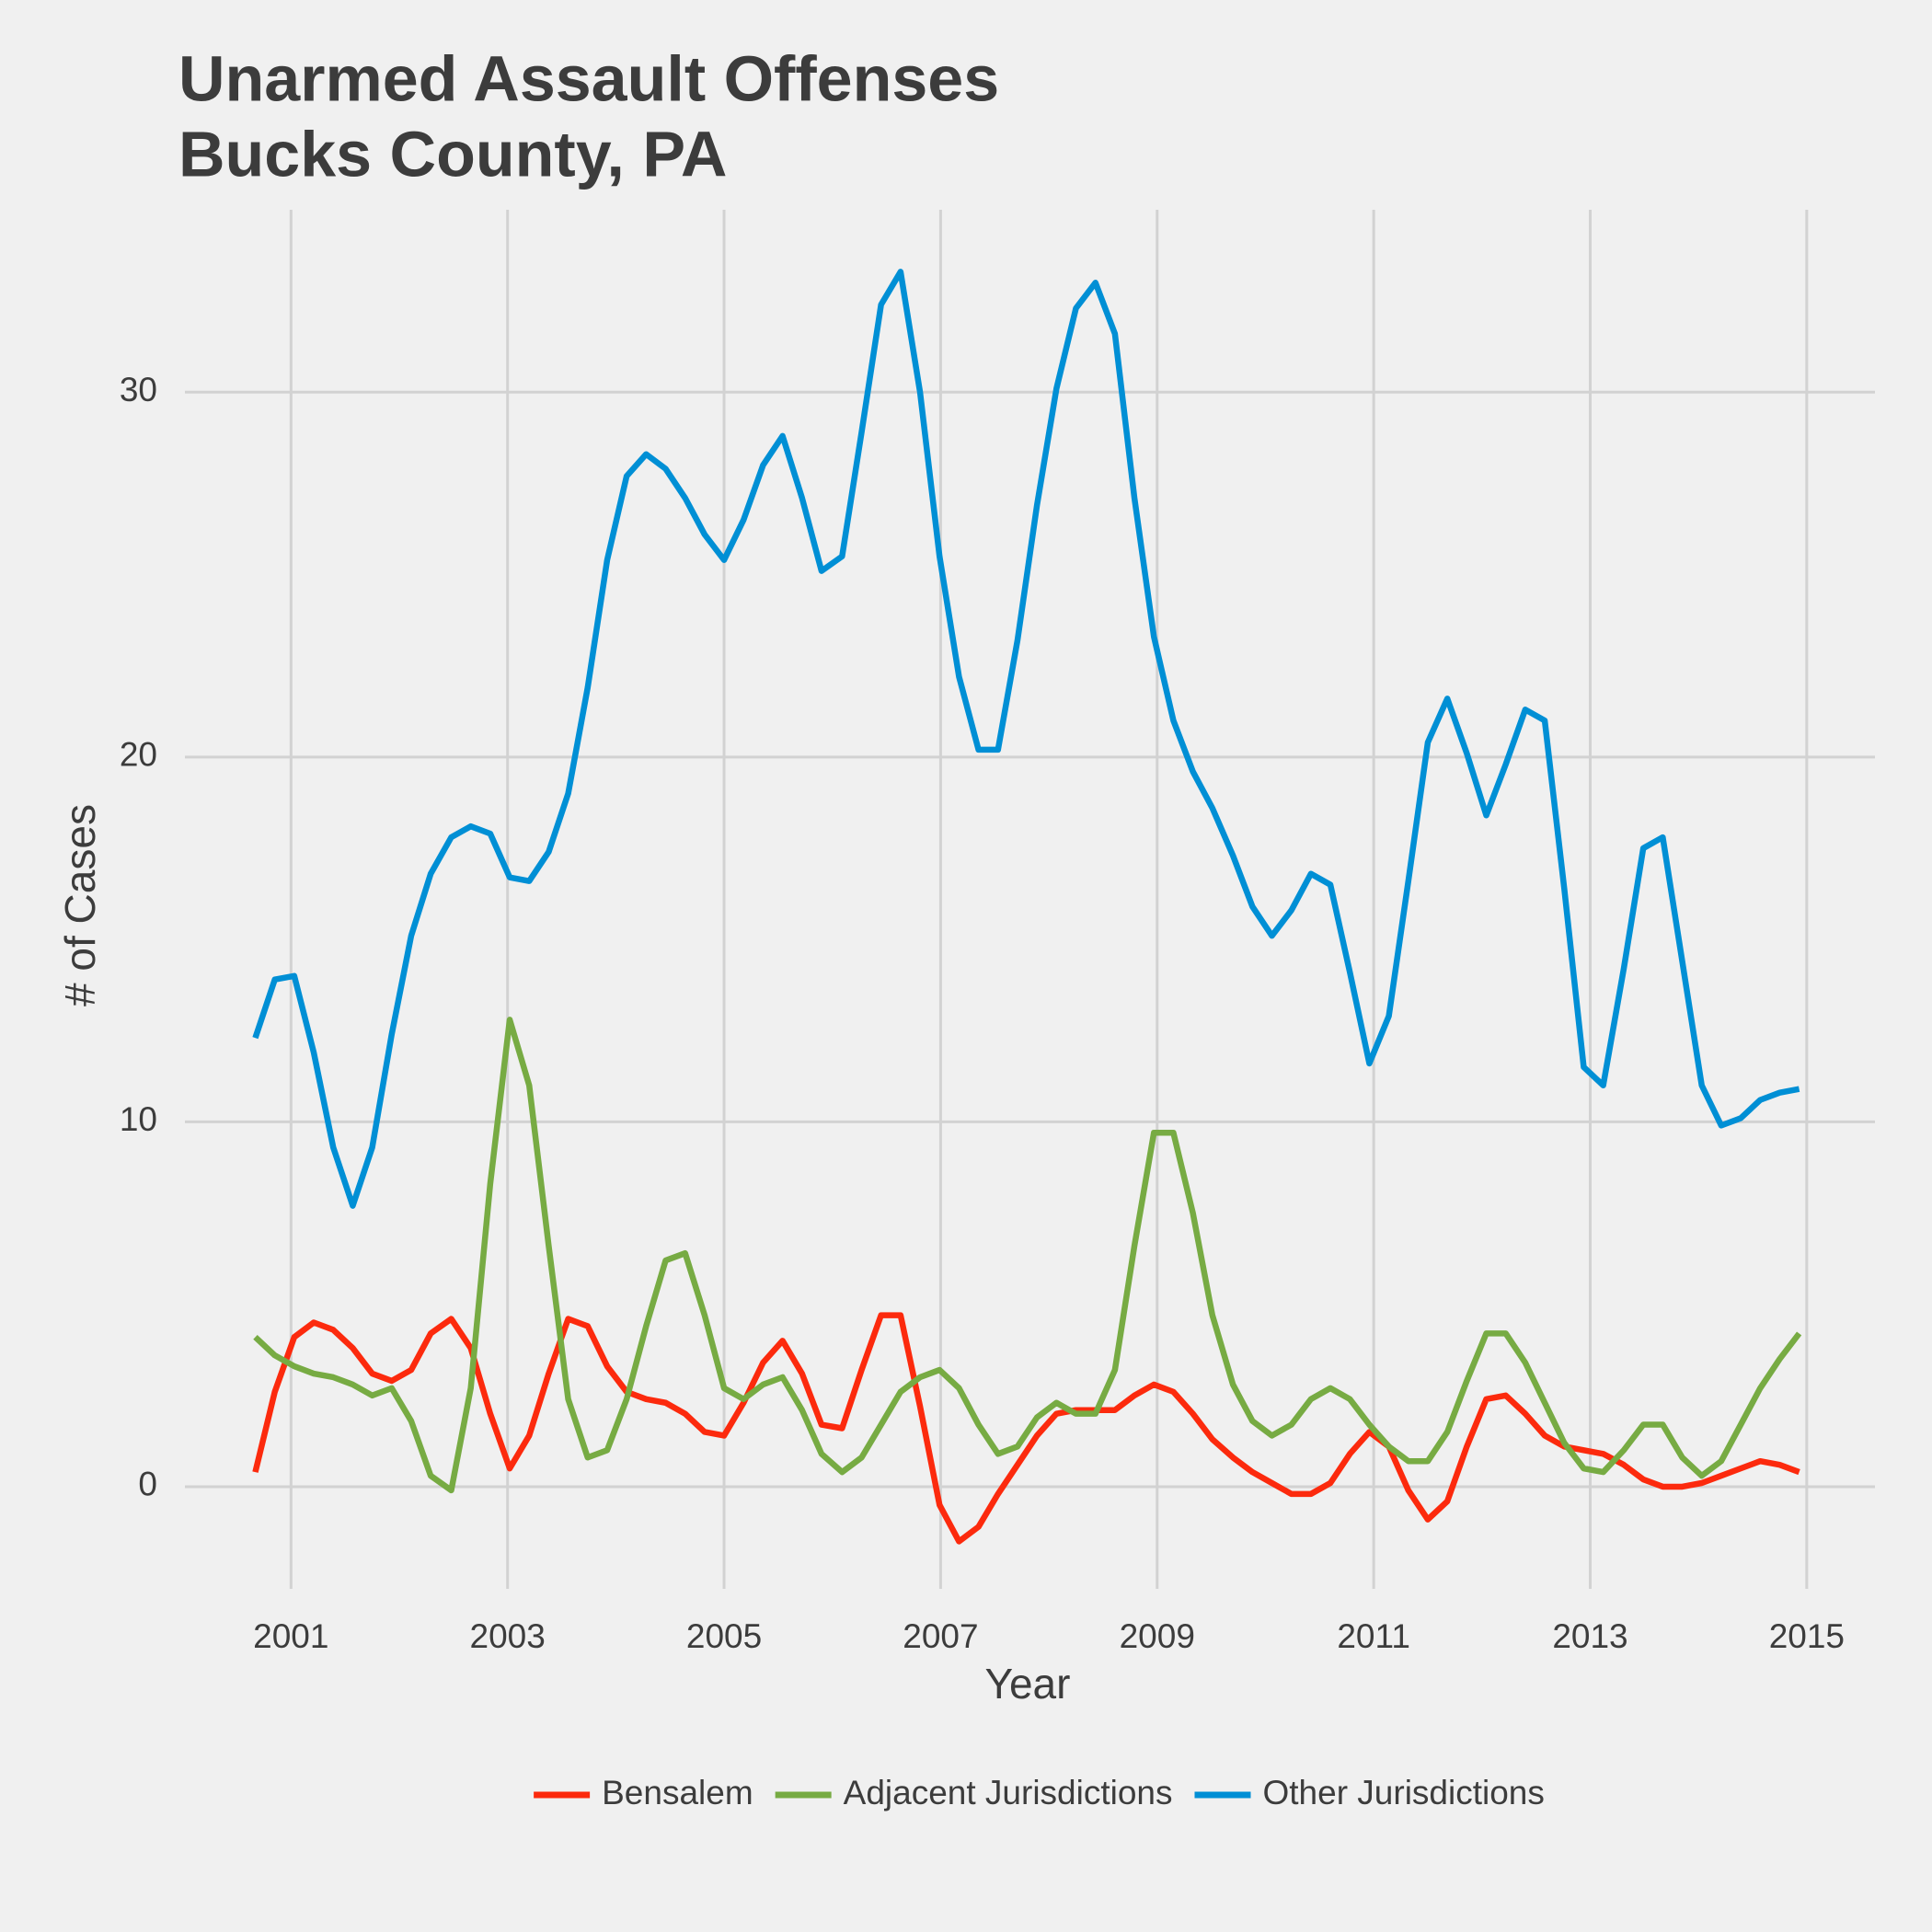 This screenshot has height=1932, width=1932. I want to click on x-tick-label: 2013, so click(1589, 1636).